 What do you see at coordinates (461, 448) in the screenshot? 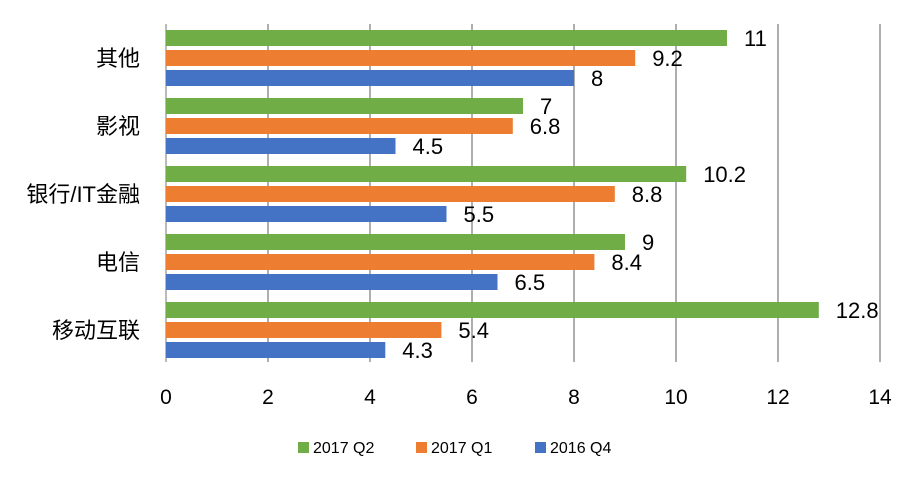
I see `legend-label: 2017 Q1` at bounding box center [461, 448].